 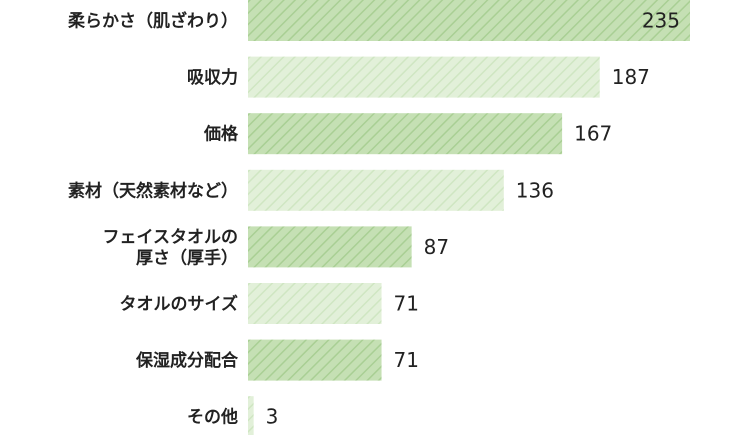 What do you see at coordinates (212, 417) in the screenshot?
I see `category-label-7: その他` at bounding box center [212, 417].